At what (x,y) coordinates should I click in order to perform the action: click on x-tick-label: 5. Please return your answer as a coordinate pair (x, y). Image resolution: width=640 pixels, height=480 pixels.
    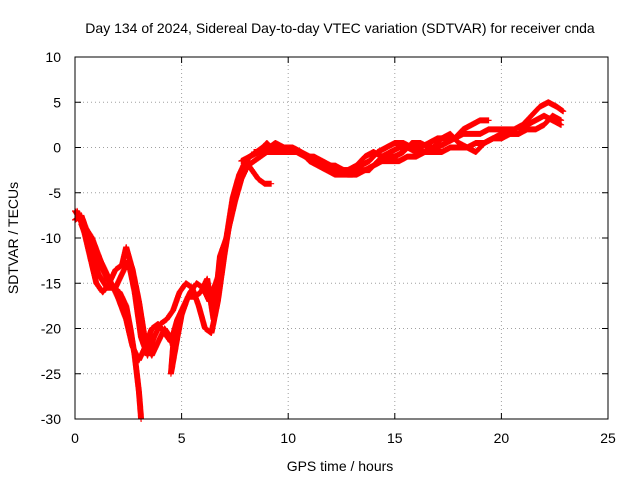
    Looking at the image, I should click on (182, 438).